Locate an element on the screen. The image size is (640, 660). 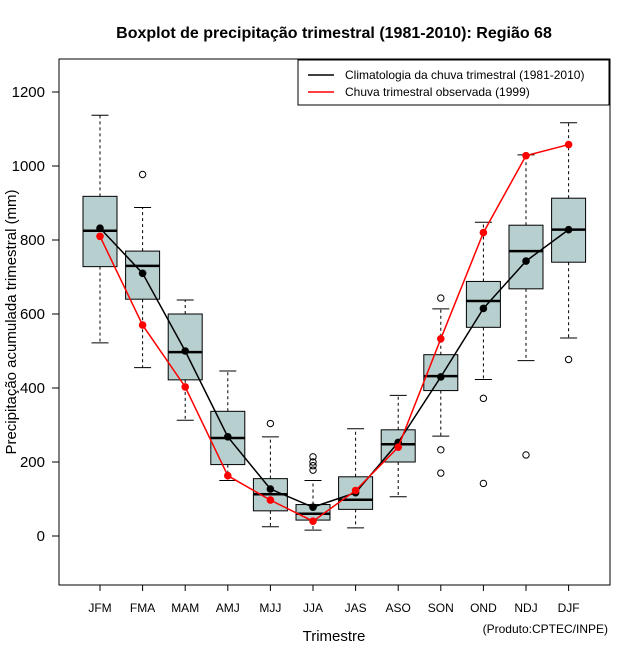
x-tick-label: NDJ is located at coordinates (525, 608).